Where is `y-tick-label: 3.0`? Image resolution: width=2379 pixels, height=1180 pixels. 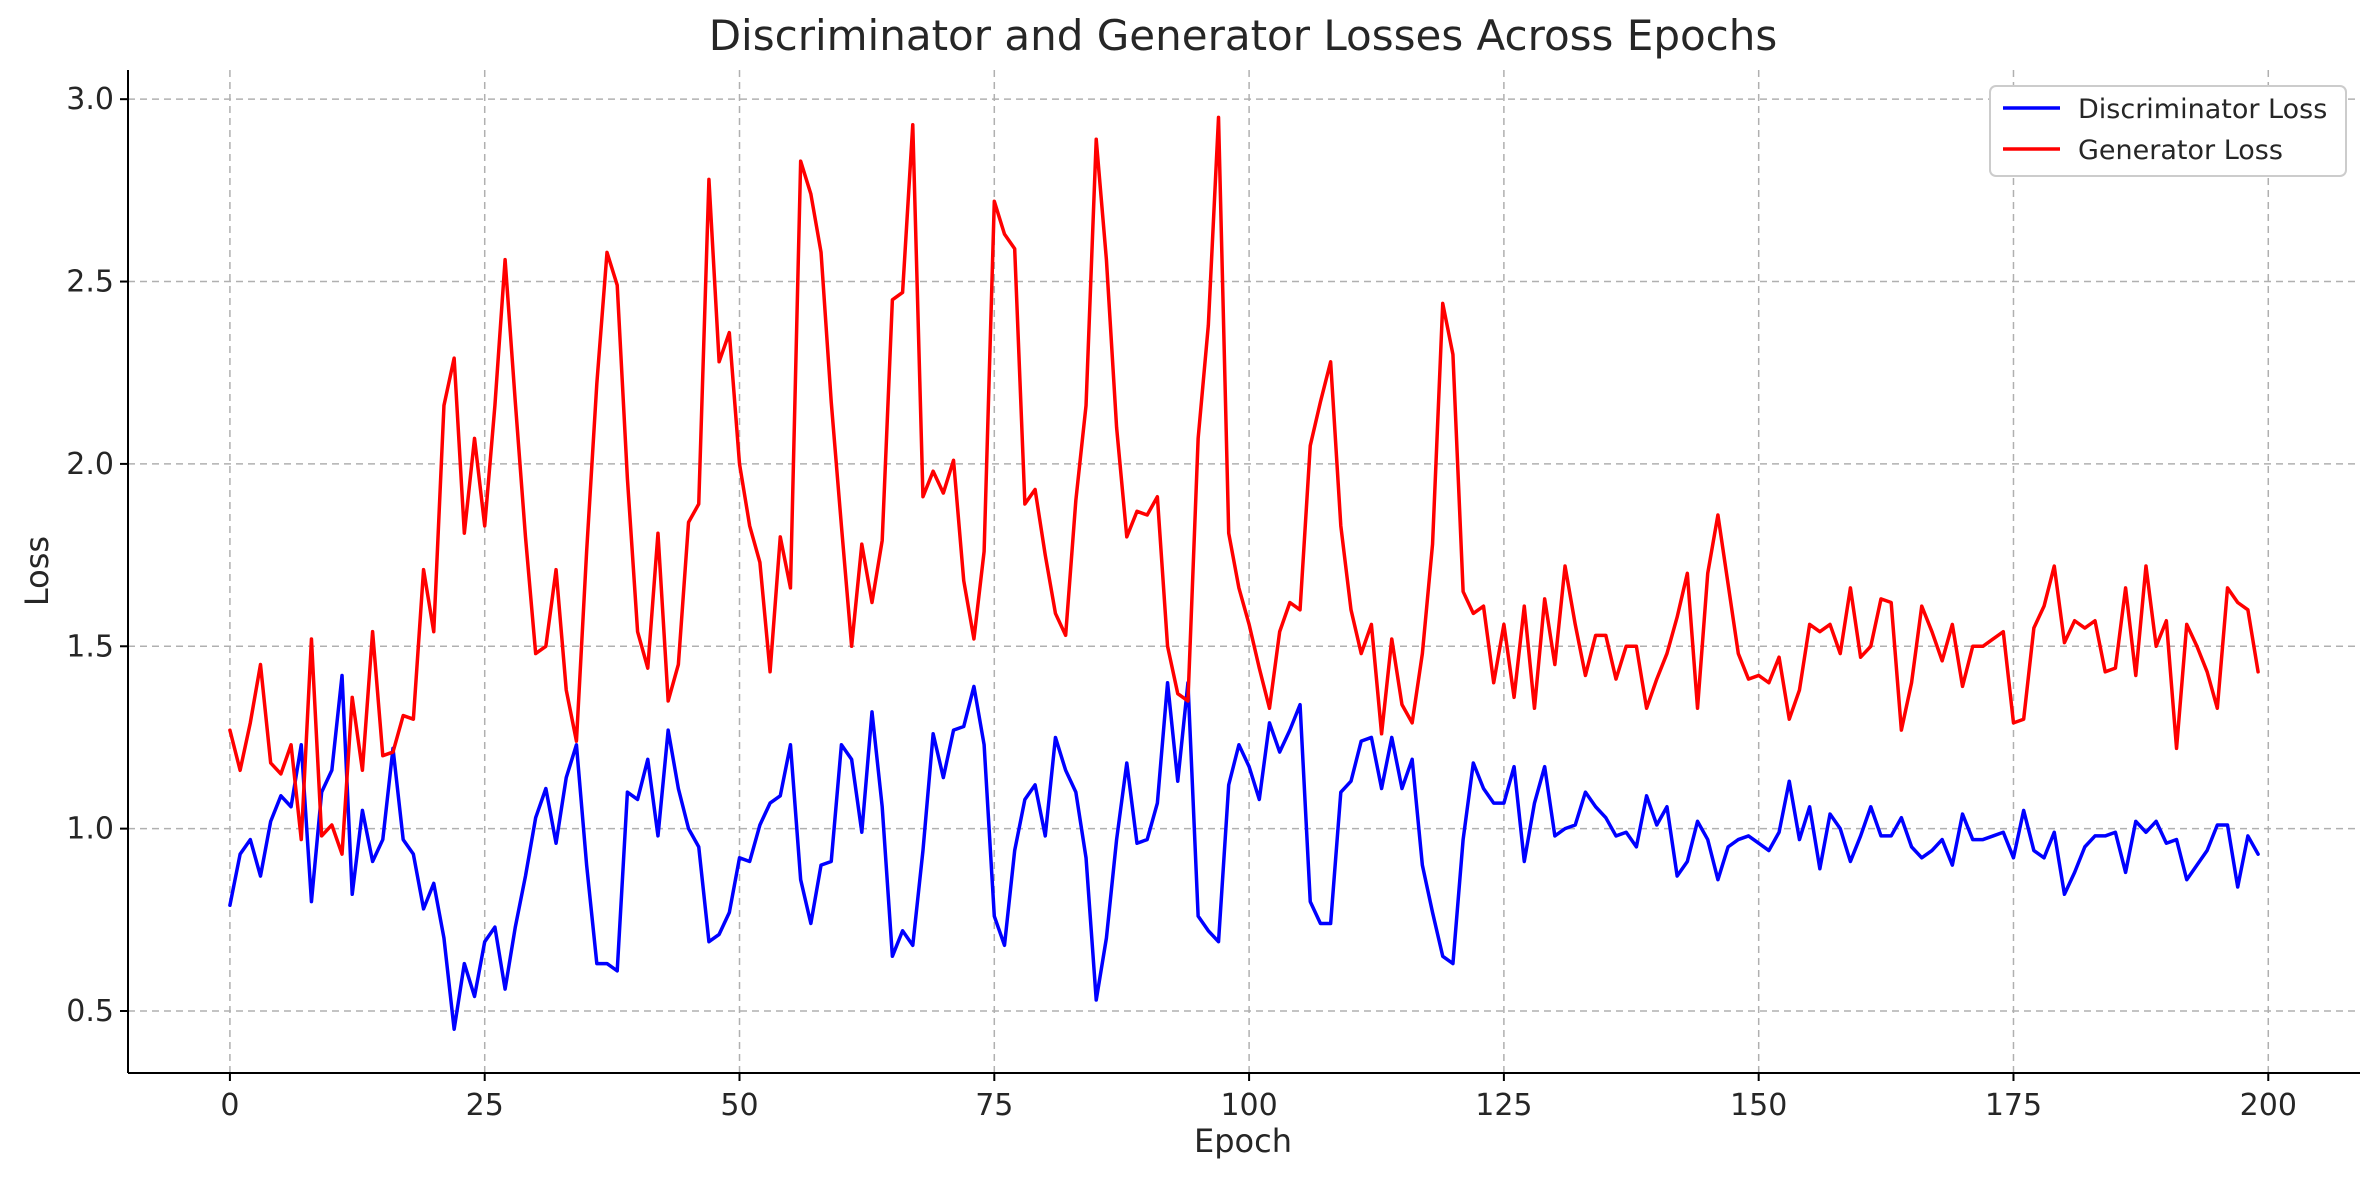
y-tick-label: 3.0 is located at coordinates (90, 99).